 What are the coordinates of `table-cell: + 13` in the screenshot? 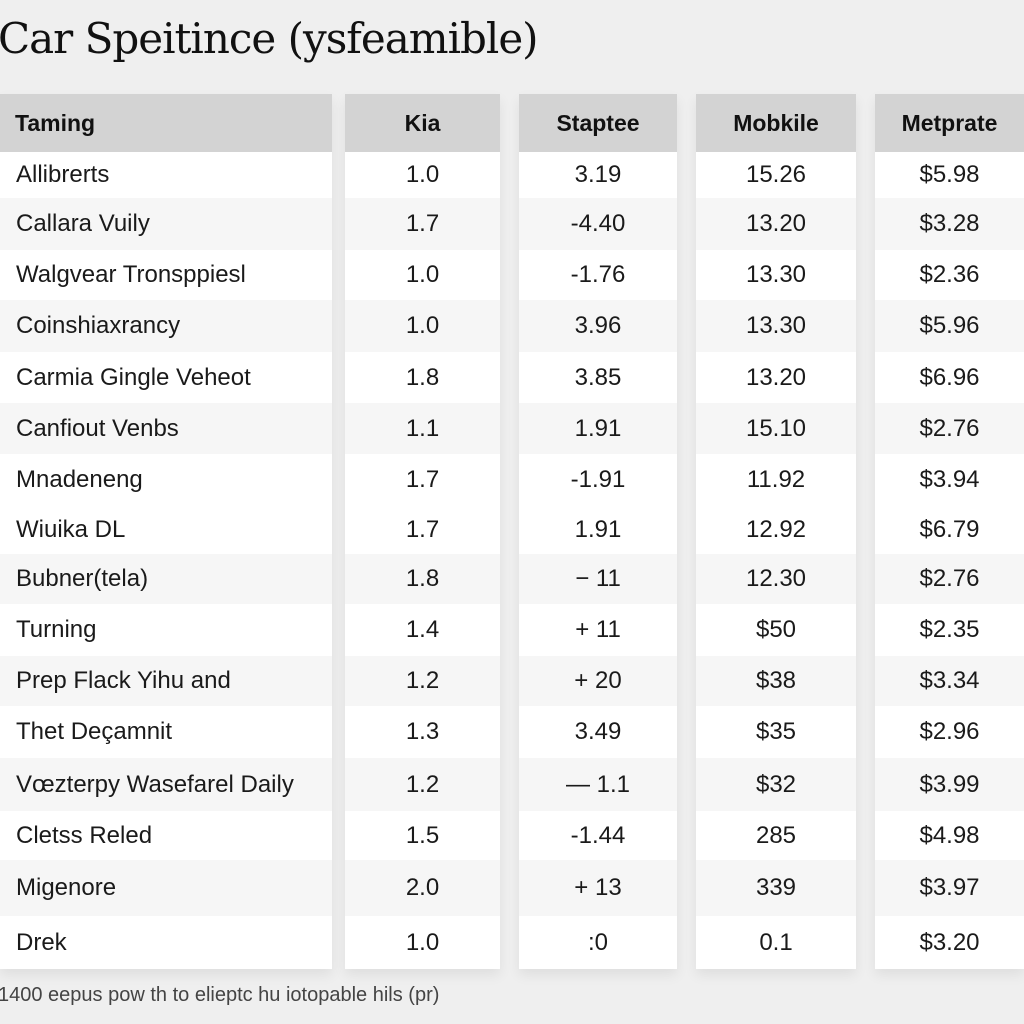 It's located at (598, 888).